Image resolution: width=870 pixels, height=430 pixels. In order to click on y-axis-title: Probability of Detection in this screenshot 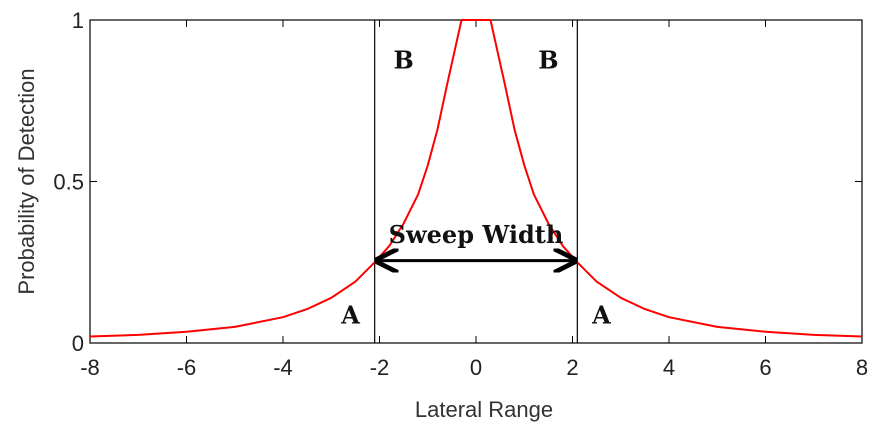, I will do `click(26, 181)`.